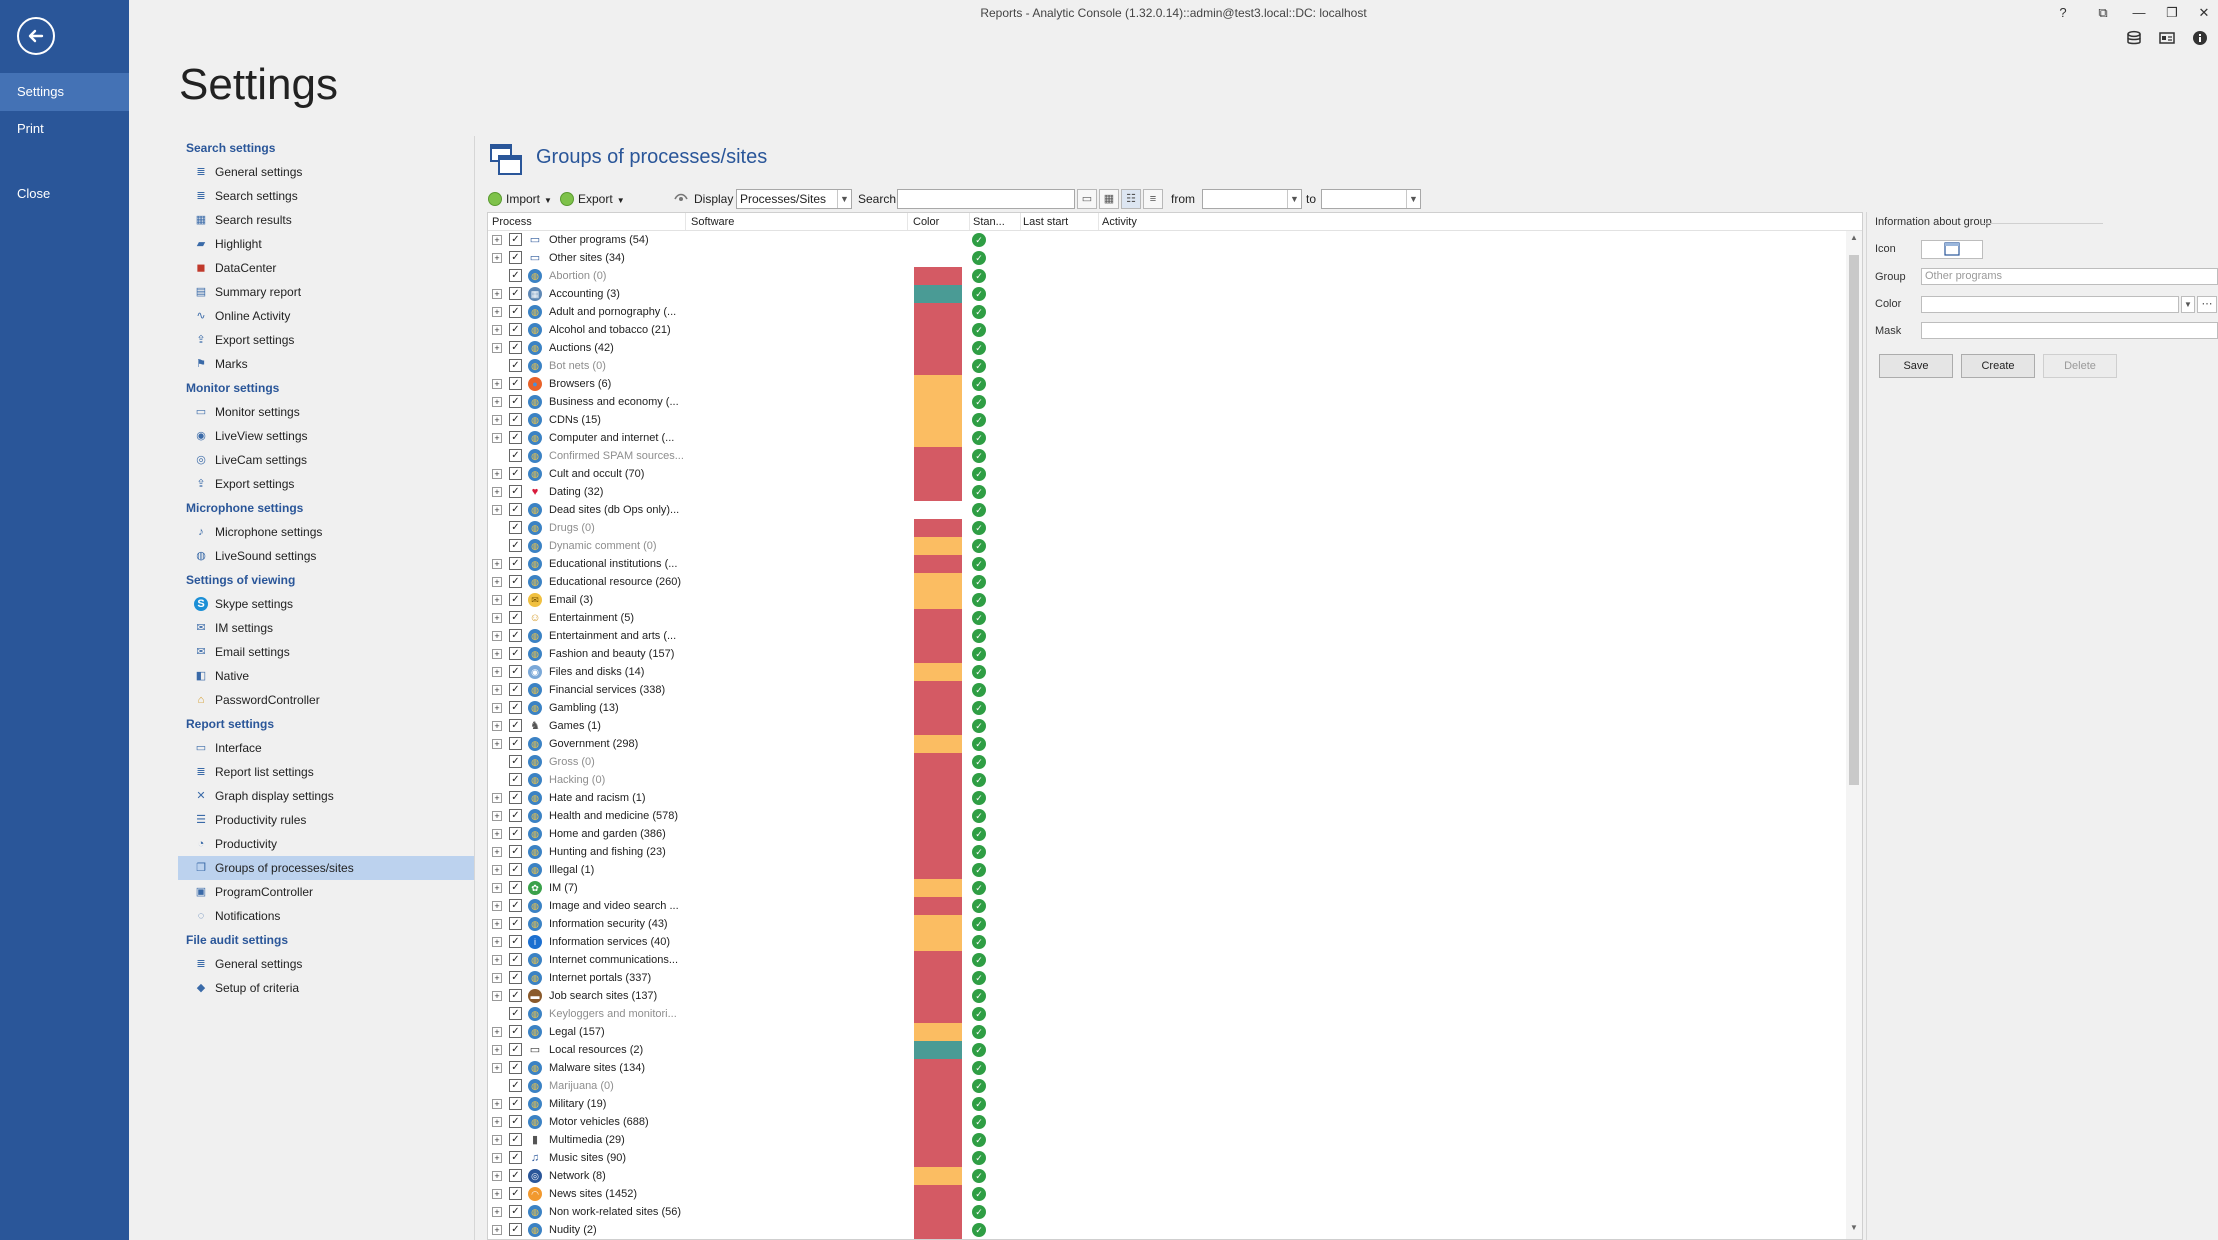 The height and width of the screenshot is (1240, 2218). Describe the element at coordinates (1167, 258) in the screenshot. I see `table-row: + ✓ ▭ Other sites (34) ✓` at that location.